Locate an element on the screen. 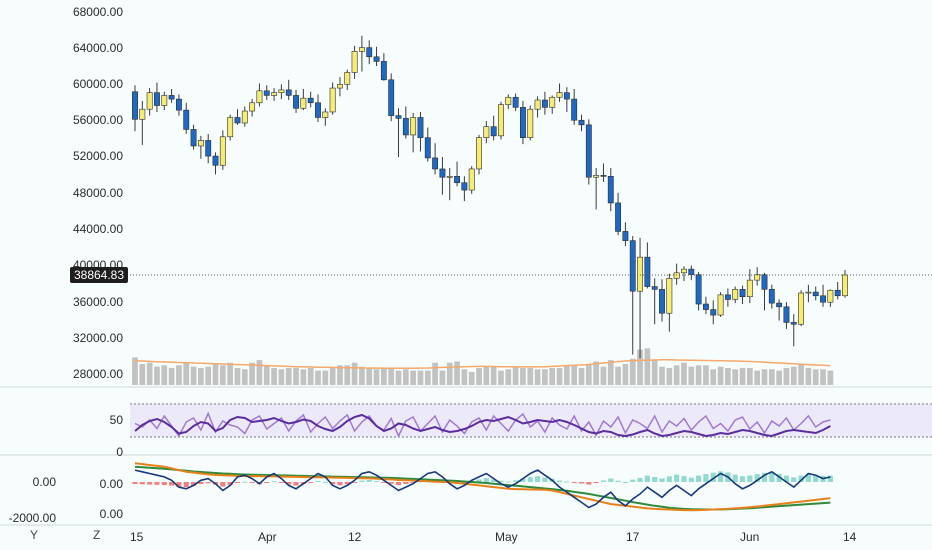  y-axis-button: Y is located at coordinates (34, 535).